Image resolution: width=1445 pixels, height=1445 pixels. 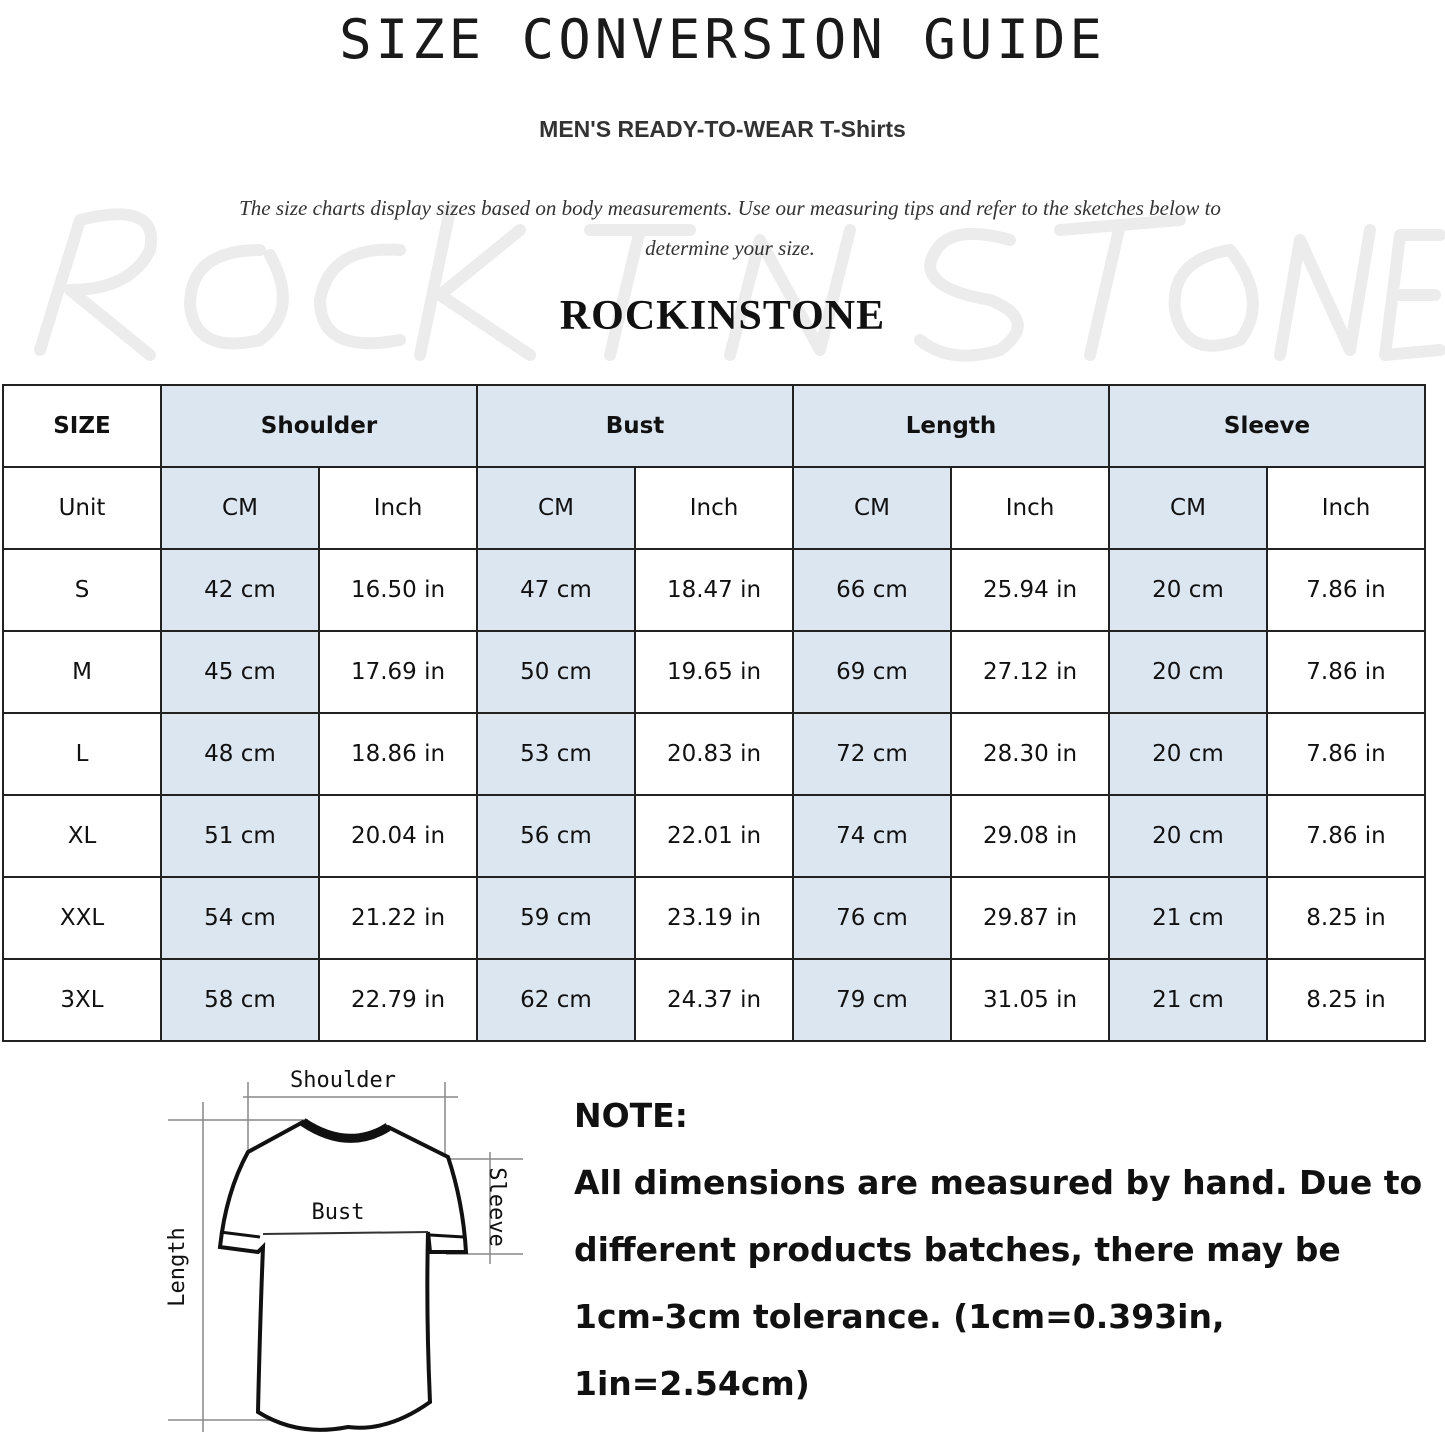 I want to click on value-cell: 22.01 in, so click(x=714, y=836).